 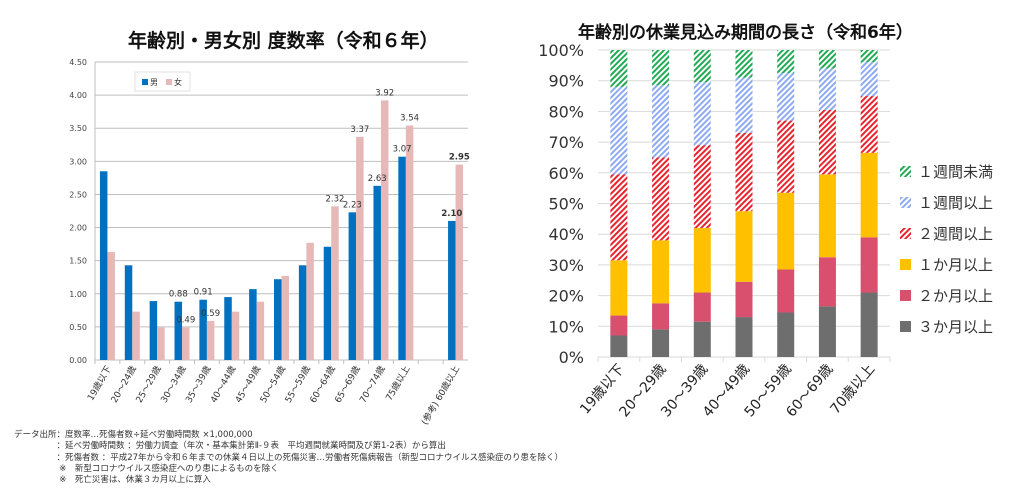 I want to click on y-tick-label: 2.50, so click(x=78, y=194).